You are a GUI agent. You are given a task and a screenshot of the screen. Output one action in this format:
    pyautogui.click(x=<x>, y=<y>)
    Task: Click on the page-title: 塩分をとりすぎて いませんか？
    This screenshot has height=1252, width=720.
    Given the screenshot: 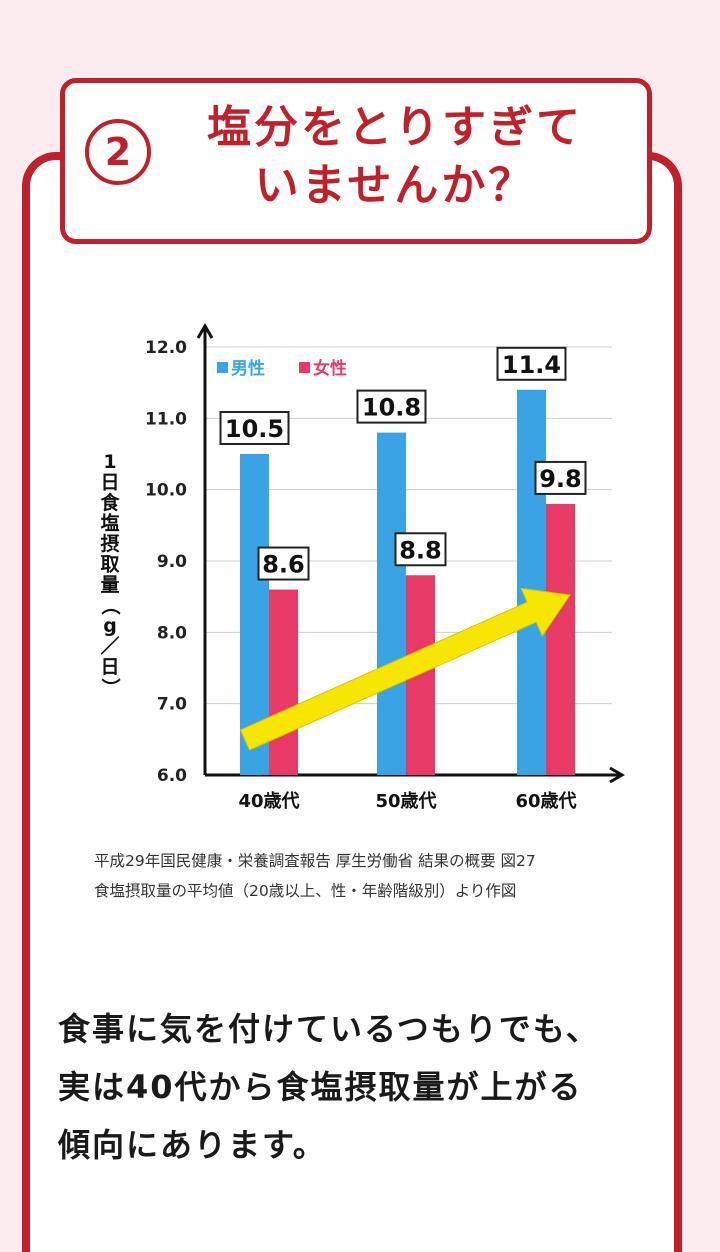 What is the action you would take?
    pyautogui.click(x=395, y=157)
    